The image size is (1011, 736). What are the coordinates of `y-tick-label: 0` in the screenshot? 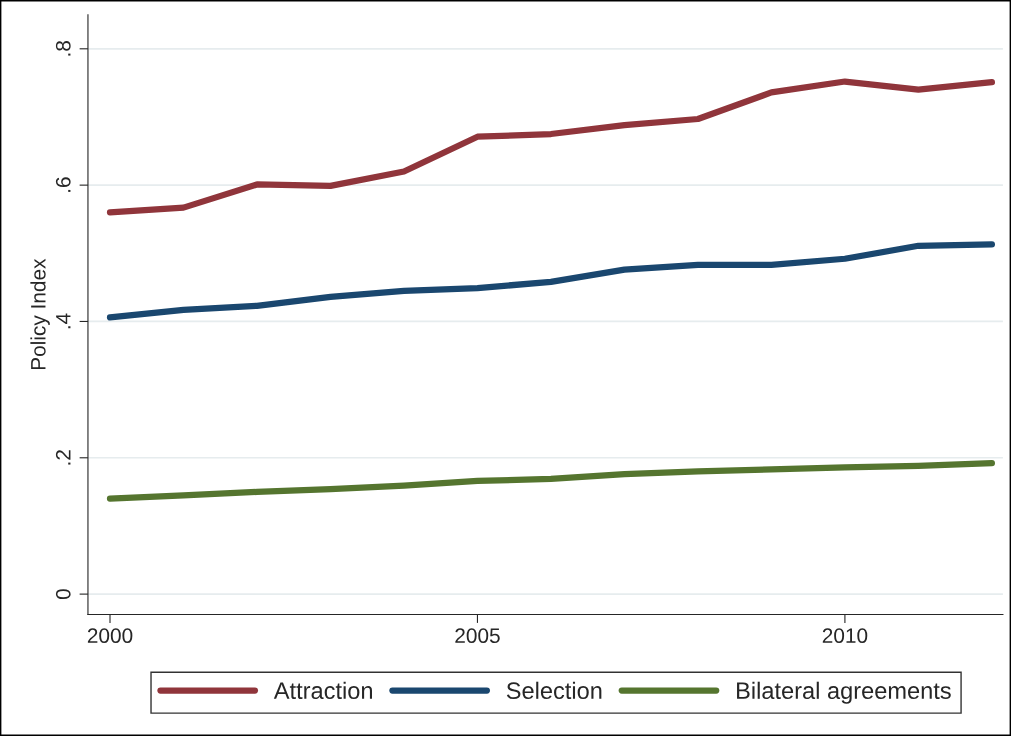 It's located at (63, 594).